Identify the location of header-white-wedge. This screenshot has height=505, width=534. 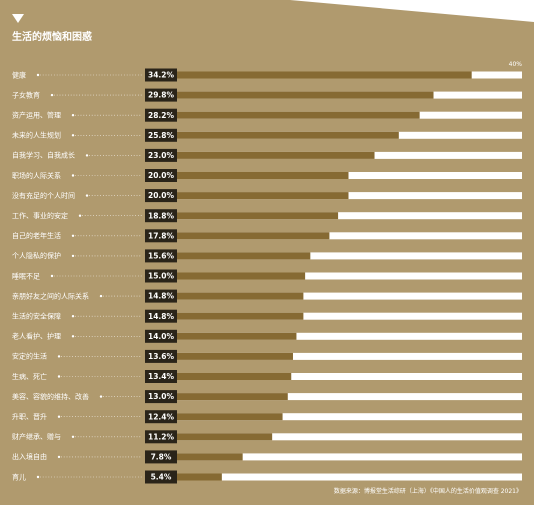
(412, 11).